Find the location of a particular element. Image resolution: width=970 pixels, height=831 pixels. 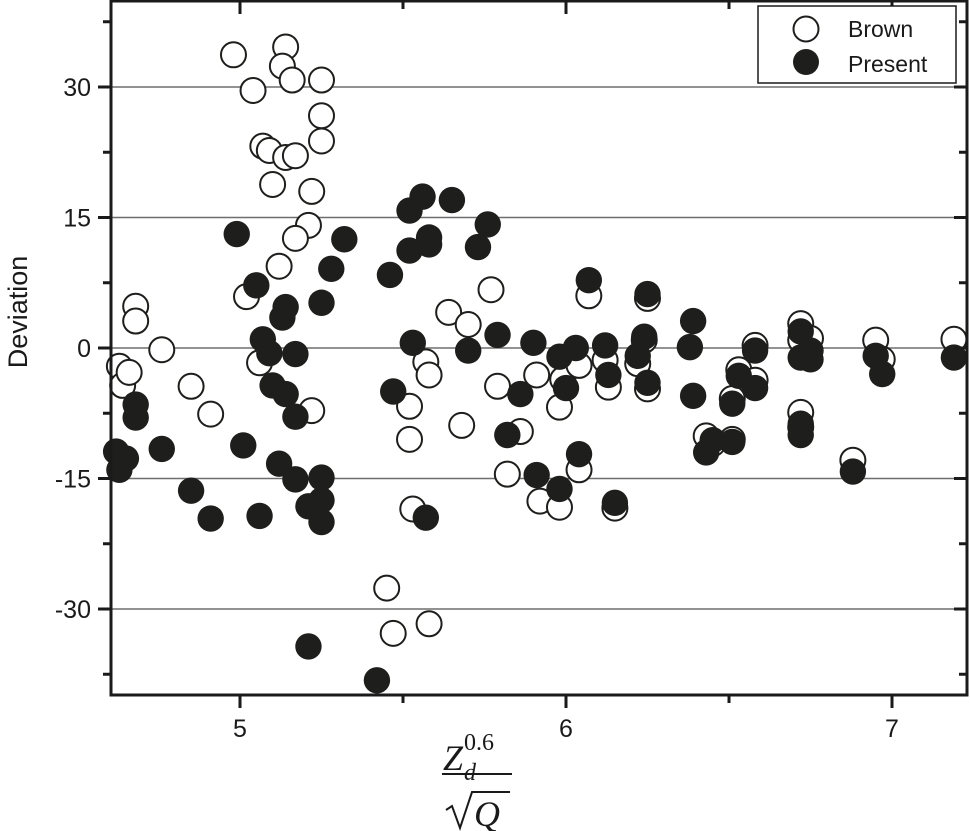

y-tick-label: 0 is located at coordinates (84, 349).